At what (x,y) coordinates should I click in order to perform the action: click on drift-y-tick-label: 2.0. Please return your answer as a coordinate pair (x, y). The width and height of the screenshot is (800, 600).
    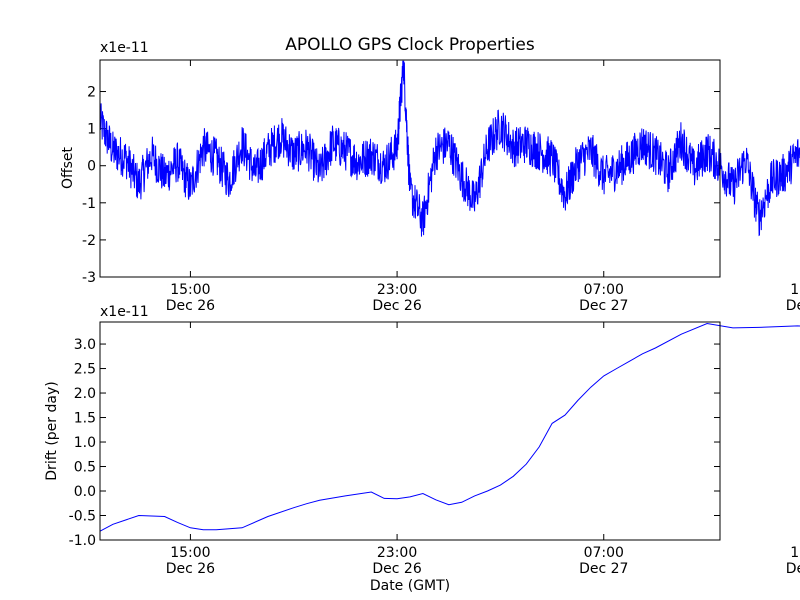
    Looking at the image, I should click on (85, 394).